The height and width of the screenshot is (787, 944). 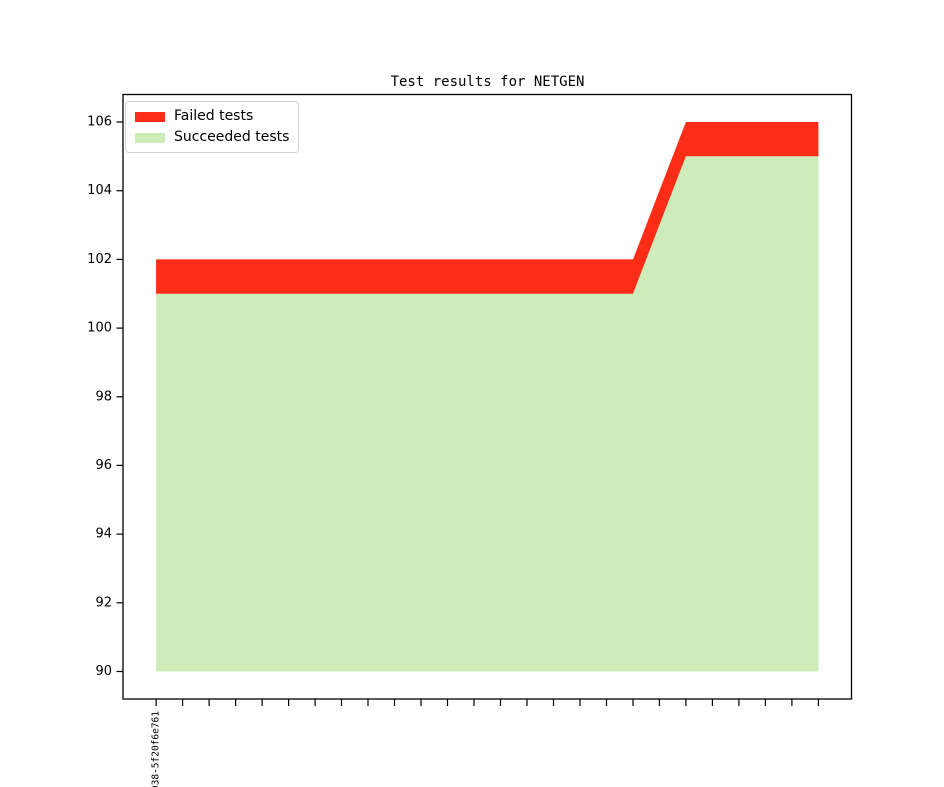 What do you see at coordinates (103, 602) in the screenshot?
I see `svg-text: 92` at bounding box center [103, 602].